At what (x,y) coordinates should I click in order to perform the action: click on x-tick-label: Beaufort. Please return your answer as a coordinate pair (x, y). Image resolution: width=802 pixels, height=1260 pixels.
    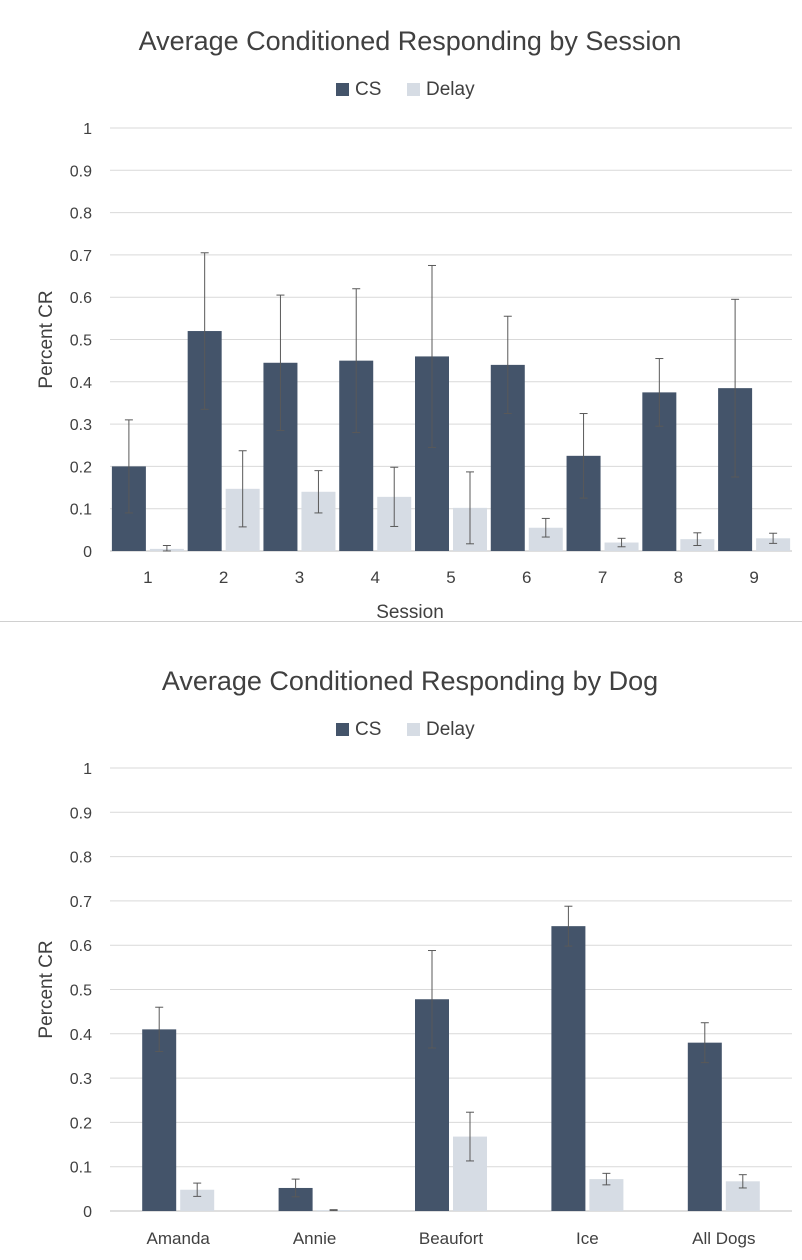
    Looking at the image, I should click on (451, 1238).